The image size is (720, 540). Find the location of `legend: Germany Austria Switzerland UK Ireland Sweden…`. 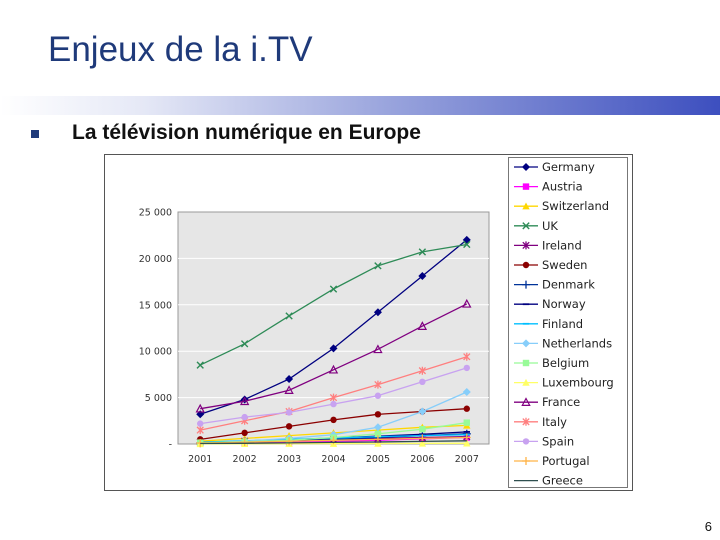

legend: Germany Austria Switzerland UK Ireland Sweden… is located at coordinates (568, 322).